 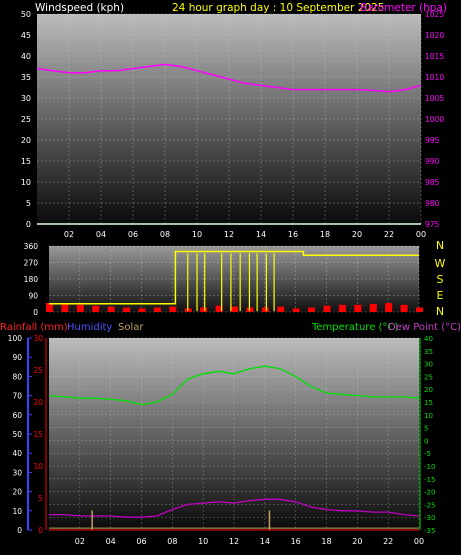 I want to click on rain-tick-label: 25, so click(x=38, y=370).